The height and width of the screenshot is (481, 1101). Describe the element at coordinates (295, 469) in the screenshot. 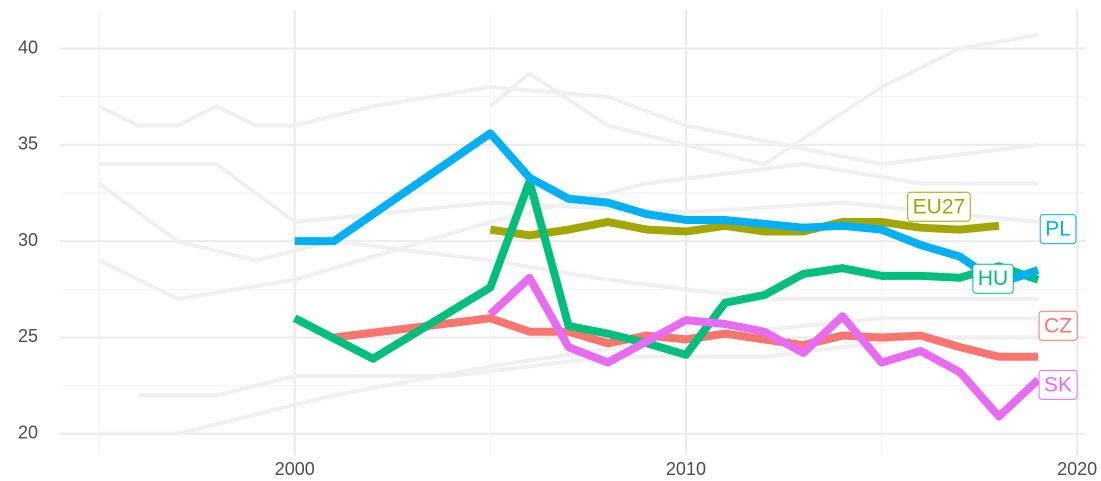

I see `x-tick-label: 2000` at that location.